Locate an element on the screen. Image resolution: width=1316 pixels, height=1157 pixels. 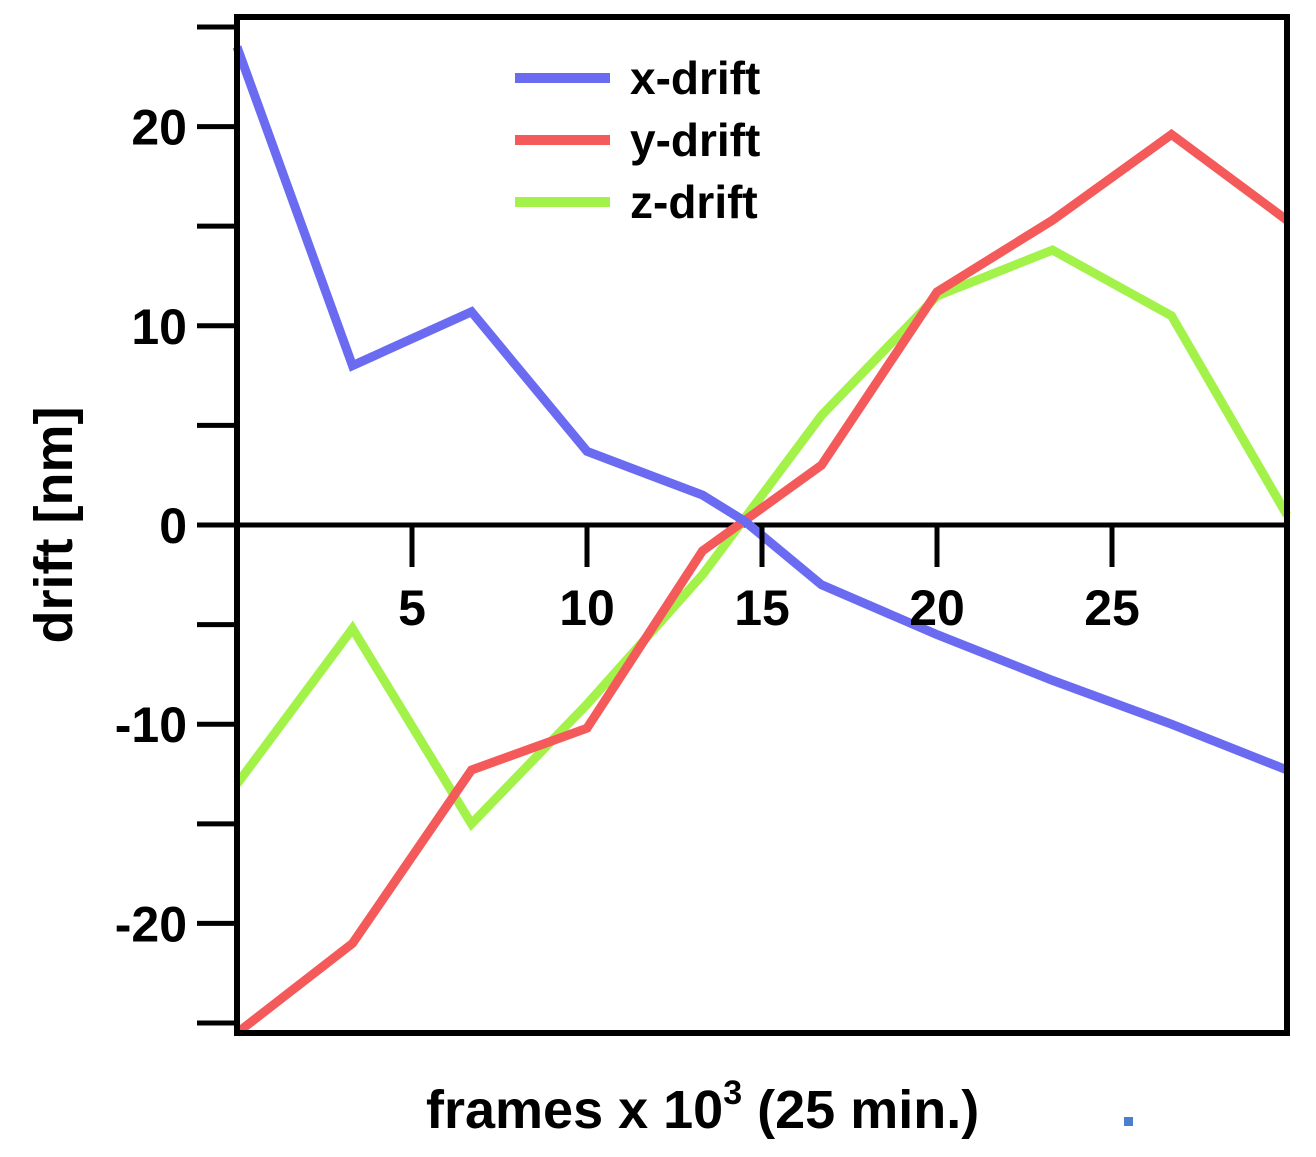
legend-label-y-drift: y-drift is located at coordinates (695, 140).